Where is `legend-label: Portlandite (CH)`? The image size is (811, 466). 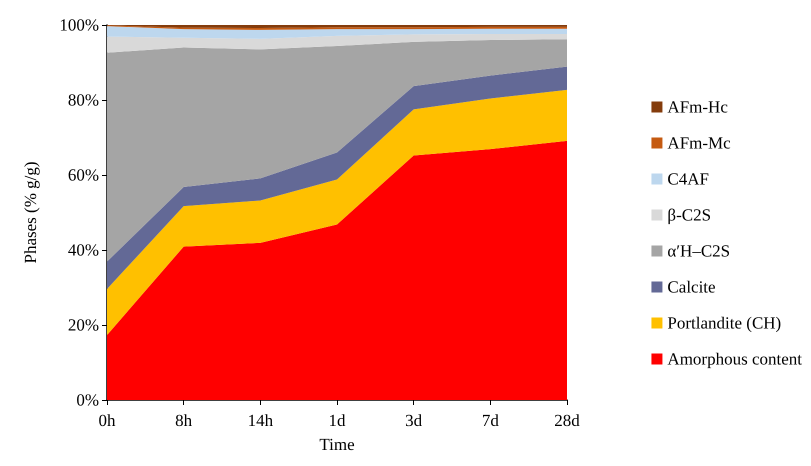 legend-label: Portlandite (CH) is located at coordinates (724, 323).